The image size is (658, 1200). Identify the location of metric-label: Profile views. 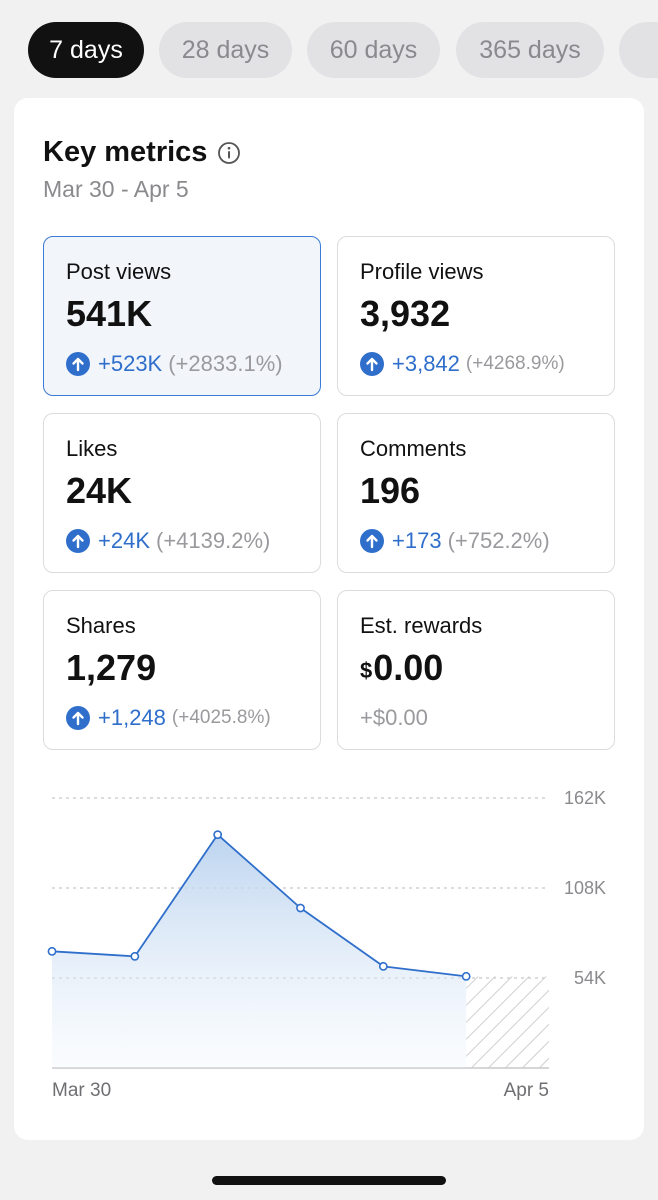
(422, 271).